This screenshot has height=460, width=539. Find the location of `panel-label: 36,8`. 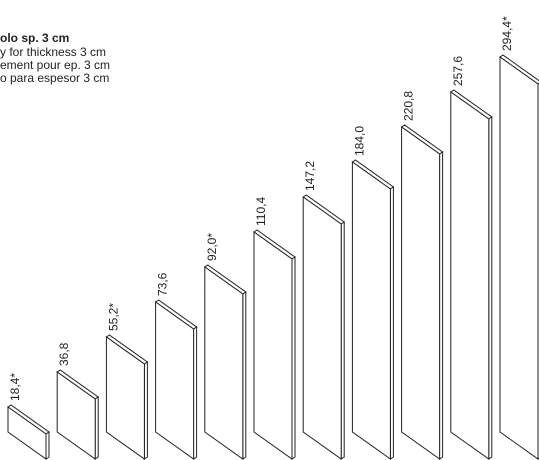

panel-label: 36,8 is located at coordinates (64, 354).